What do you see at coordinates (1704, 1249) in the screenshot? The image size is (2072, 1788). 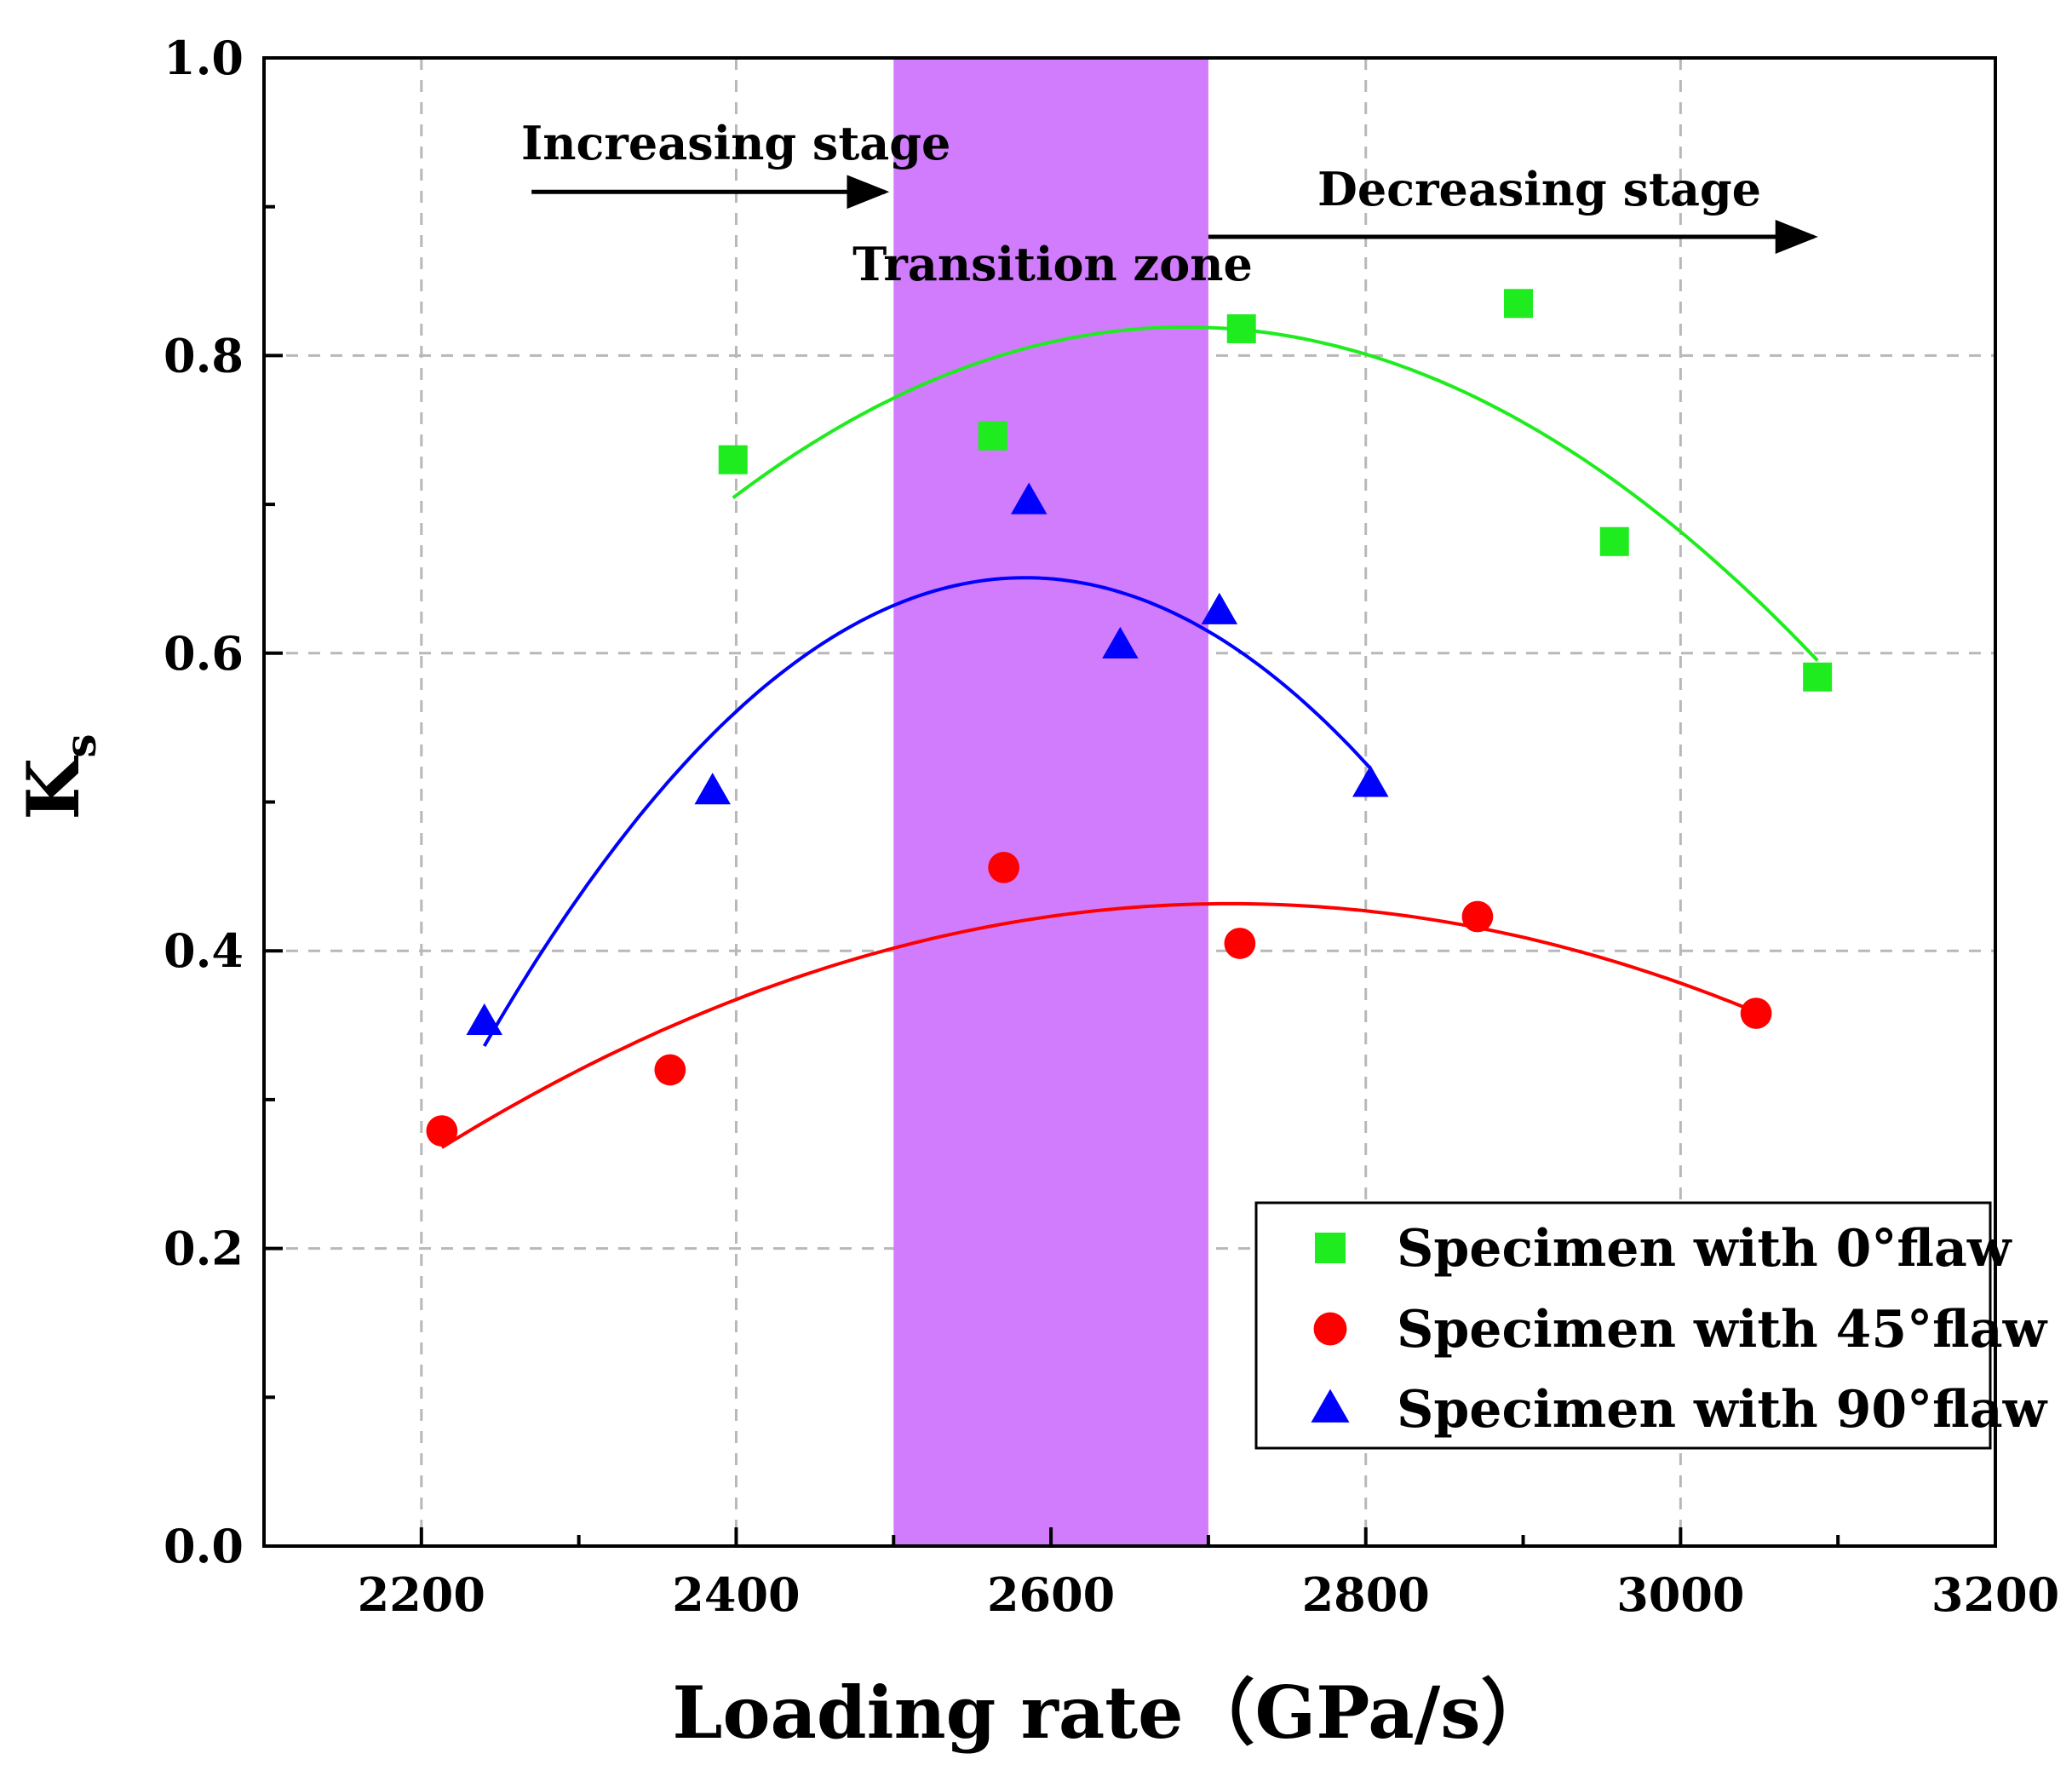 I see `legend-label-series-0: Specimen with 0°flaw` at bounding box center [1704, 1249].